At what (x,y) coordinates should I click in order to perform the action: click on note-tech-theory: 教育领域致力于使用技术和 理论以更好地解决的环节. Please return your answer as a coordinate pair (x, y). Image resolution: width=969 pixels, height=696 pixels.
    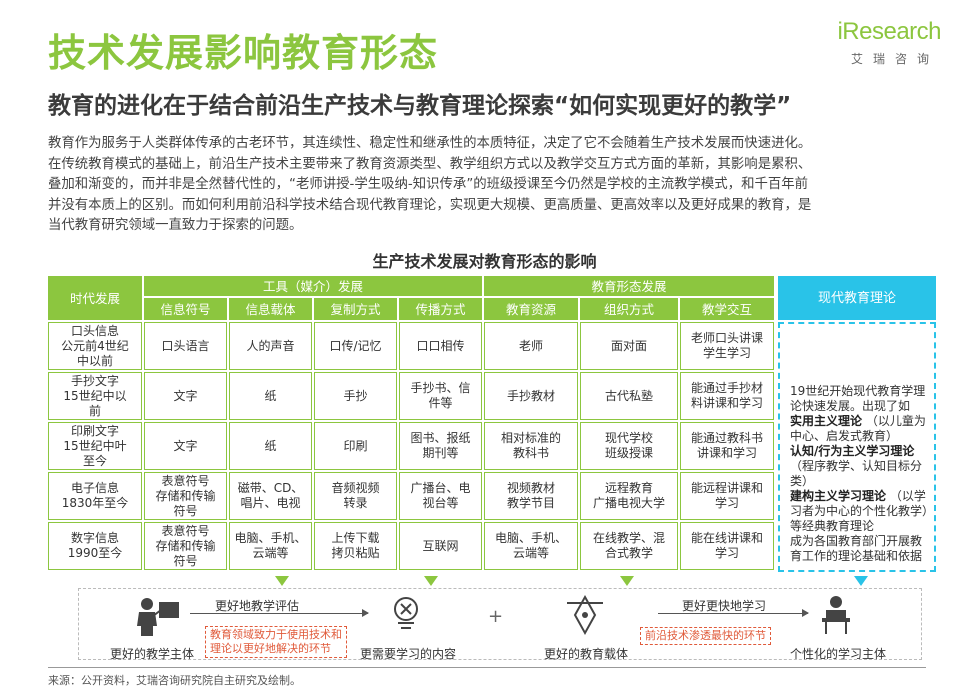
    Looking at the image, I should click on (276, 642).